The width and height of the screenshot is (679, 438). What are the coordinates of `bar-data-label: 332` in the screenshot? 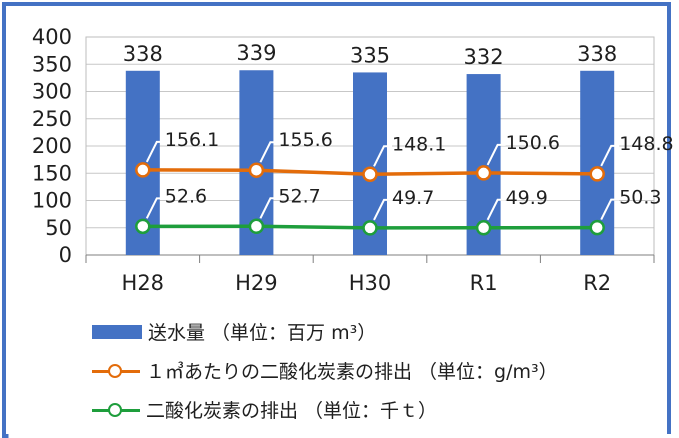 It's located at (484, 57).